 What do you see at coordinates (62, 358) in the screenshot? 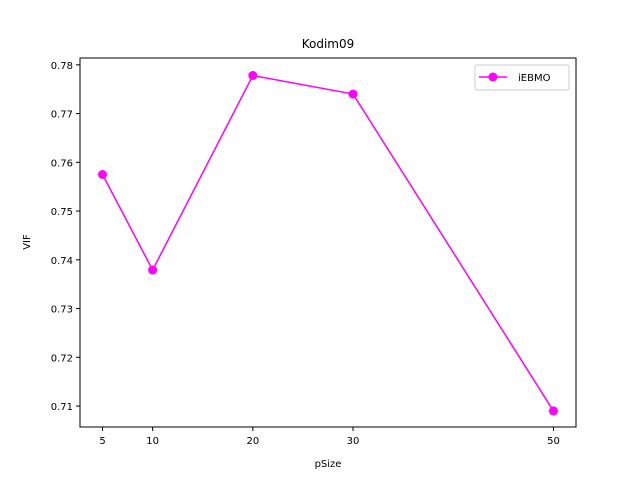
I see `y-tick-label: 0.72` at bounding box center [62, 358].